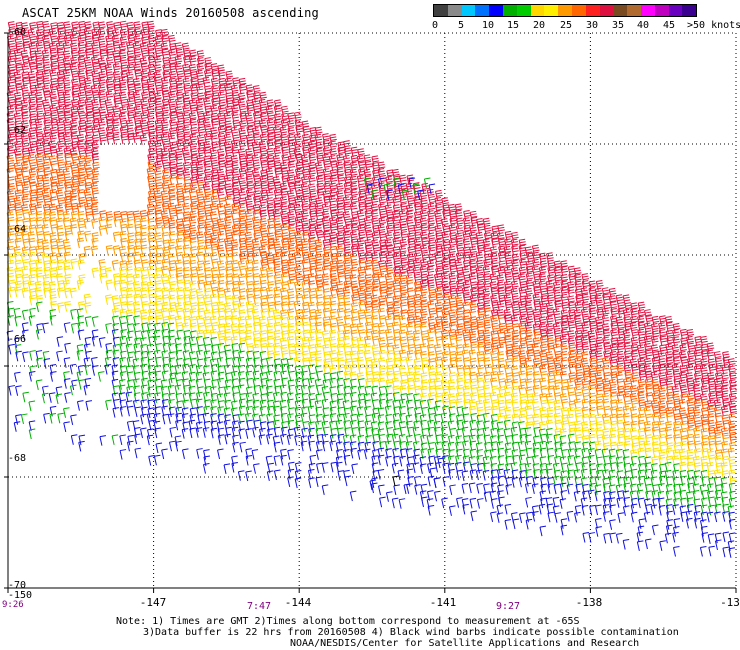 Image resolution: width=740 pixels, height=650 pixels. What do you see at coordinates (565, 10) in the screenshot?
I see `legend-swatch` at bounding box center [565, 10].